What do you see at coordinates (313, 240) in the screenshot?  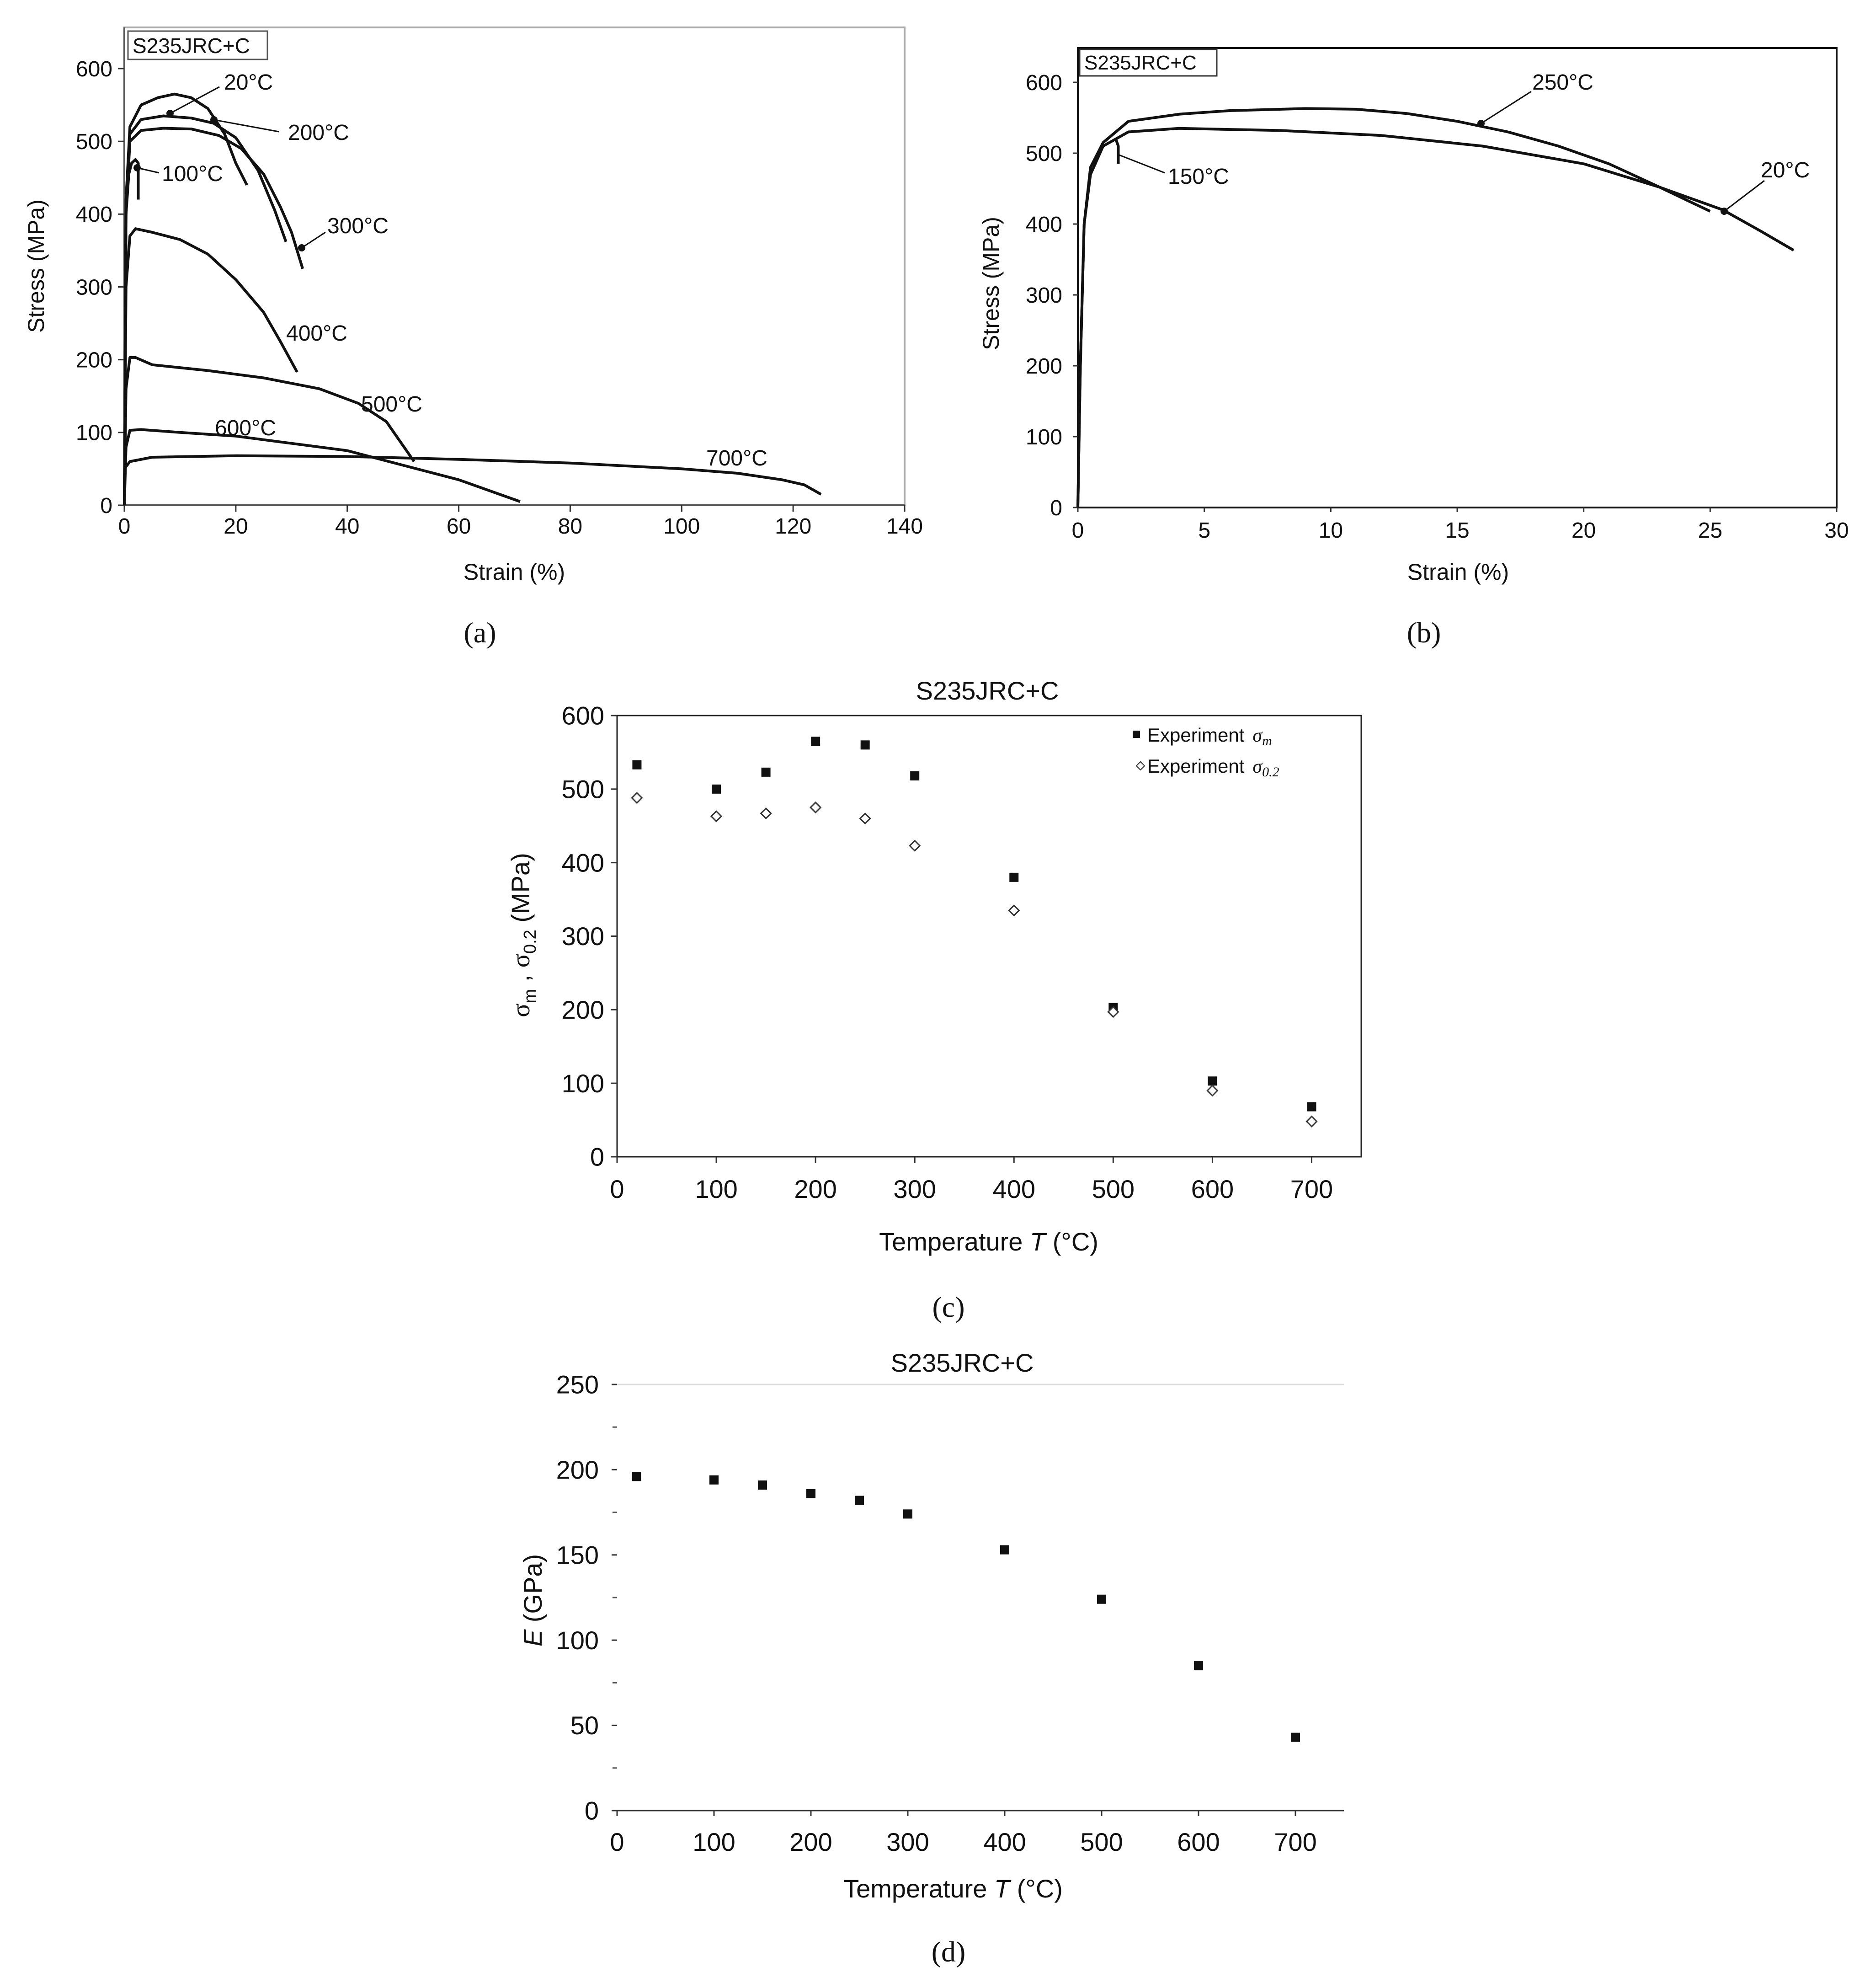 I see `annot-a-300-leader` at bounding box center [313, 240].